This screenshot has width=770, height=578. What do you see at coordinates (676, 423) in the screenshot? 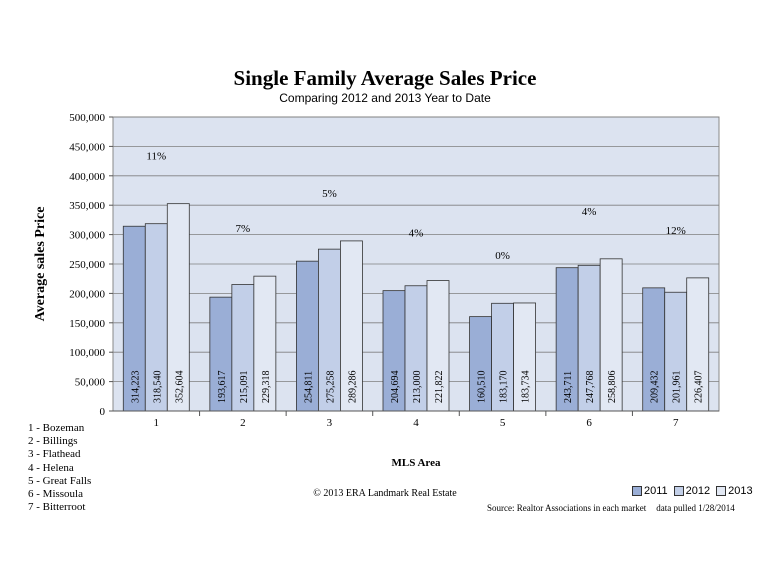
I see `x-tick-label: 7` at bounding box center [676, 423].